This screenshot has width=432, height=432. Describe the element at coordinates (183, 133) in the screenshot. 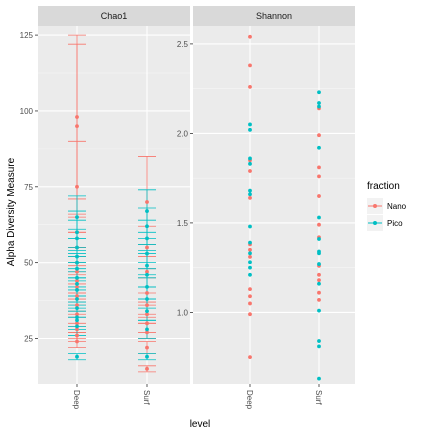

I see `y-tick-label: 2.0` at that location.